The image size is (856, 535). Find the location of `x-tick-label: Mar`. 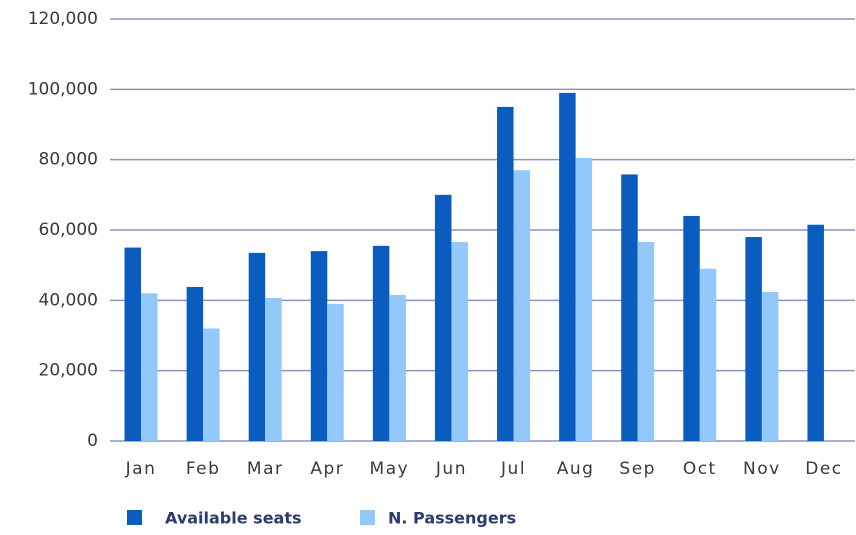

x-tick-label: Mar is located at coordinates (265, 469).